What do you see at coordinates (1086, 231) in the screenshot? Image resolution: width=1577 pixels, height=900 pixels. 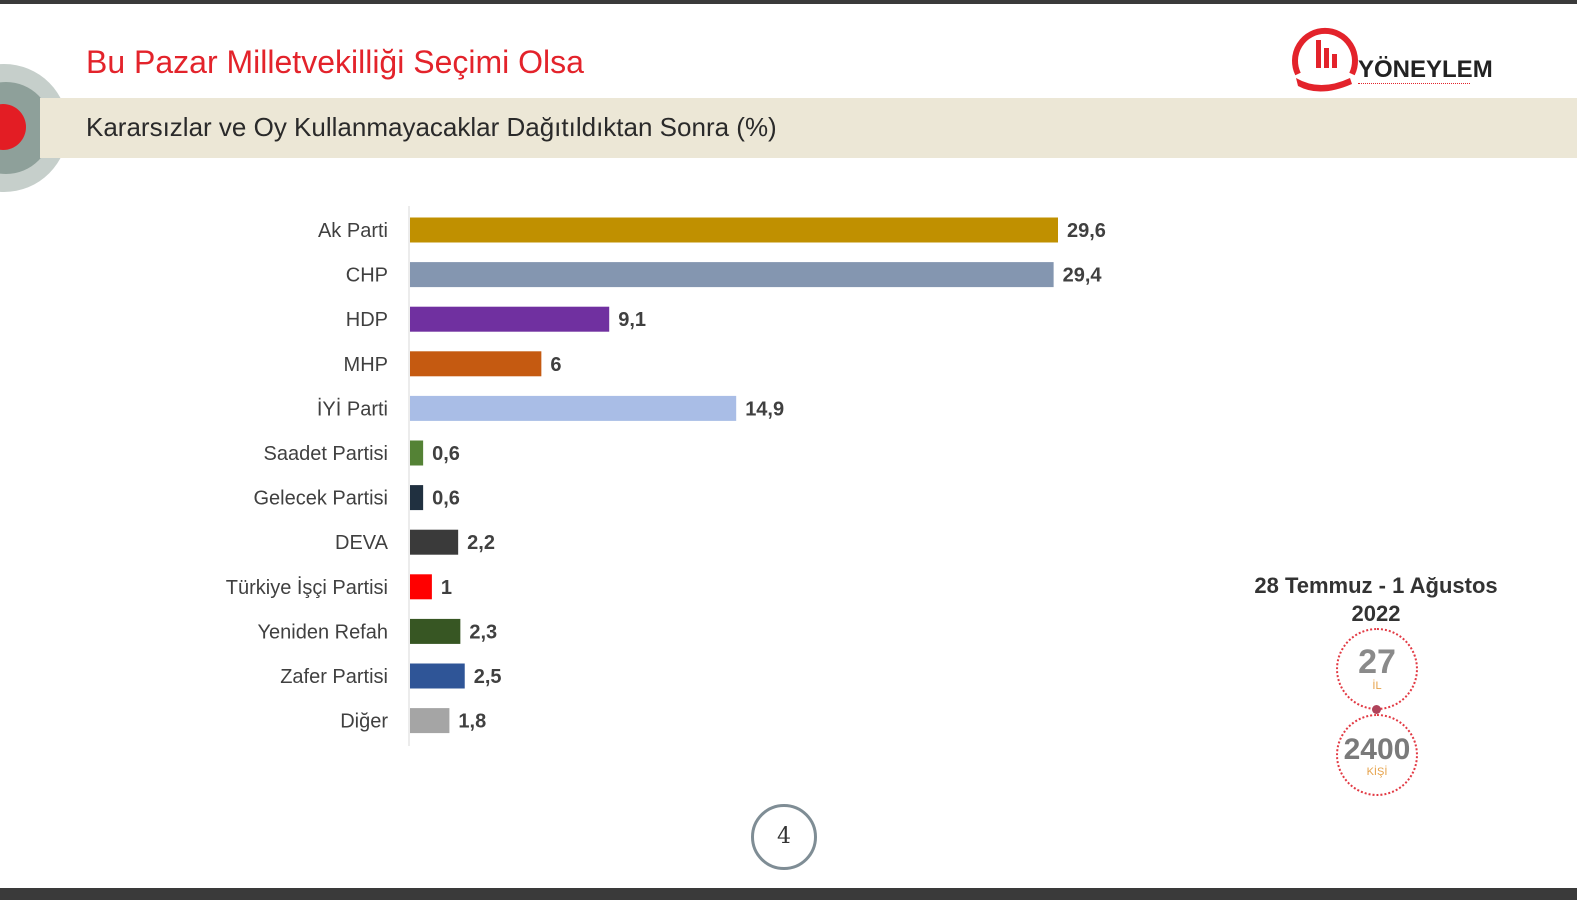 I see `data-label: 29,6` at bounding box center [1086, 231].